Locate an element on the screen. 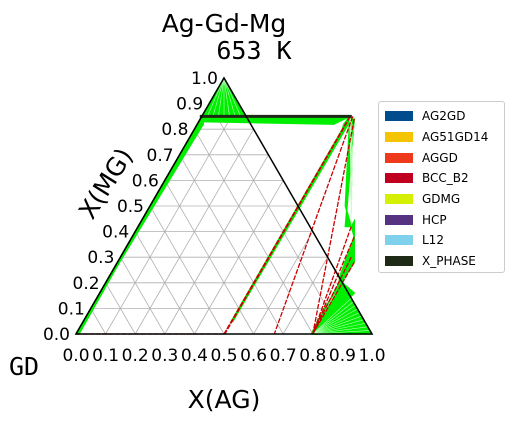  y-tick-label: 0.1 is located at coordinates (71, 309).